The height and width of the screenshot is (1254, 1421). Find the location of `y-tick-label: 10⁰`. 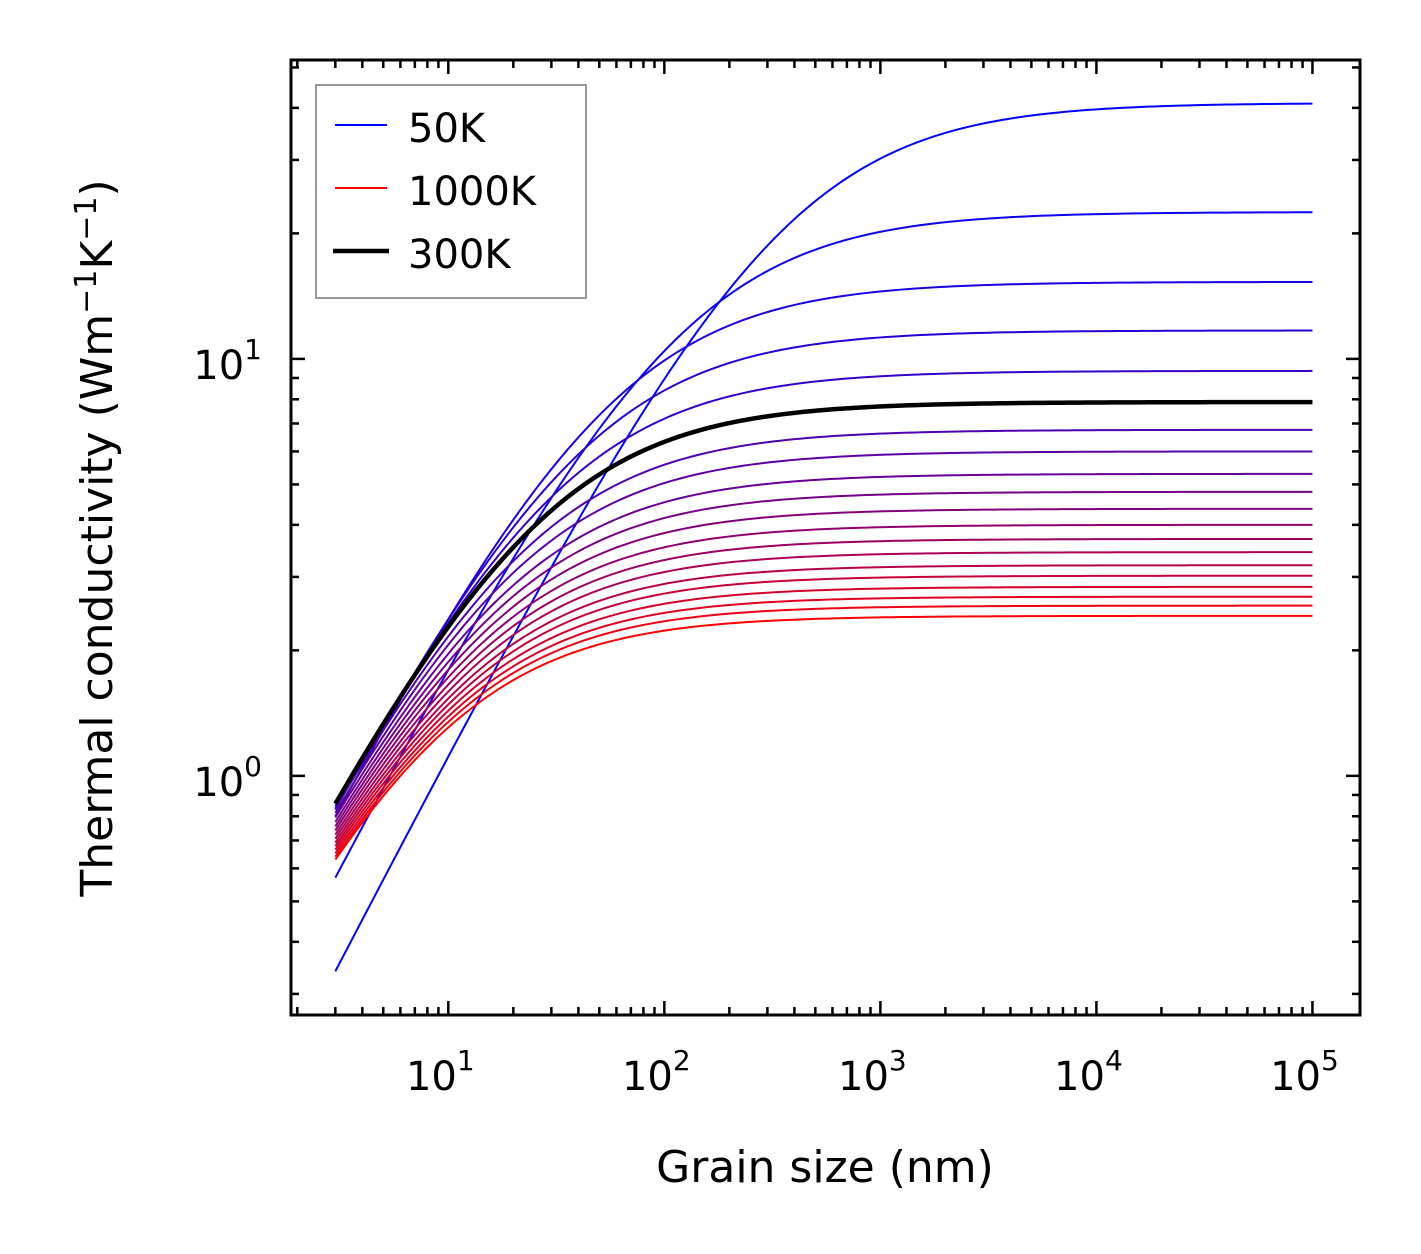

y-tick-label: 10⁰ is located at coordinates (227, 778).